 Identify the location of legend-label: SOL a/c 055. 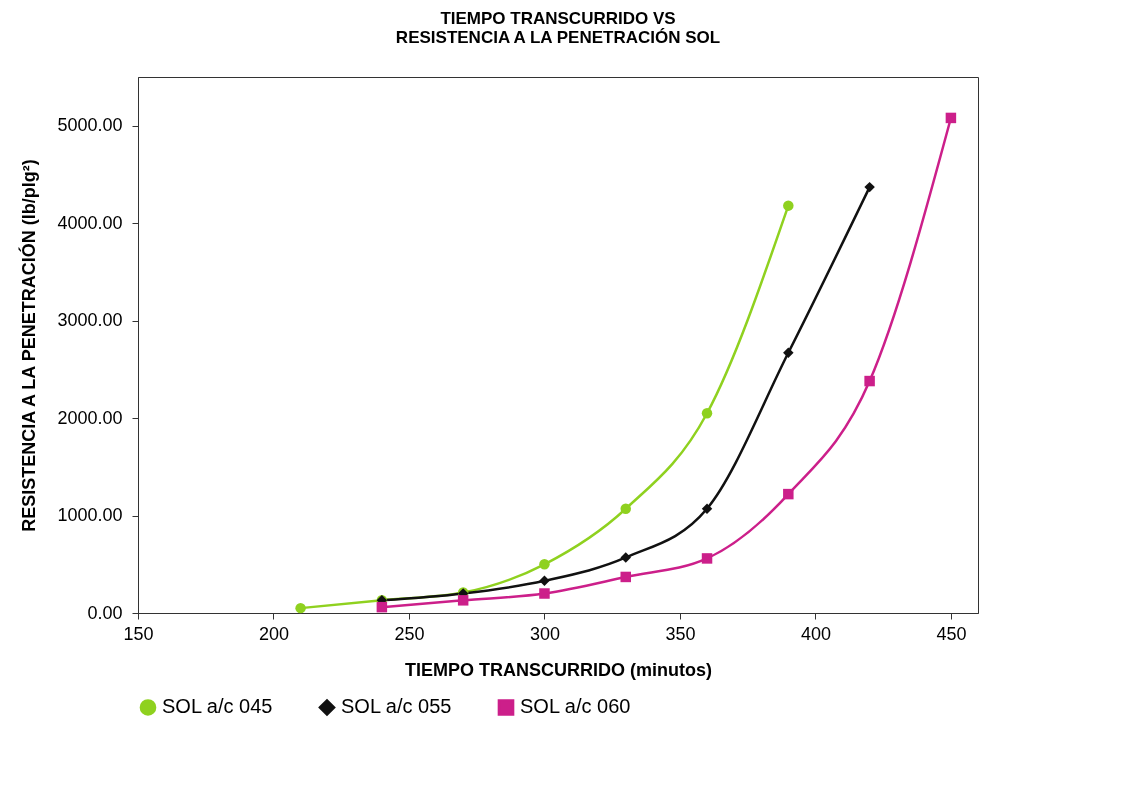
(396, 706).